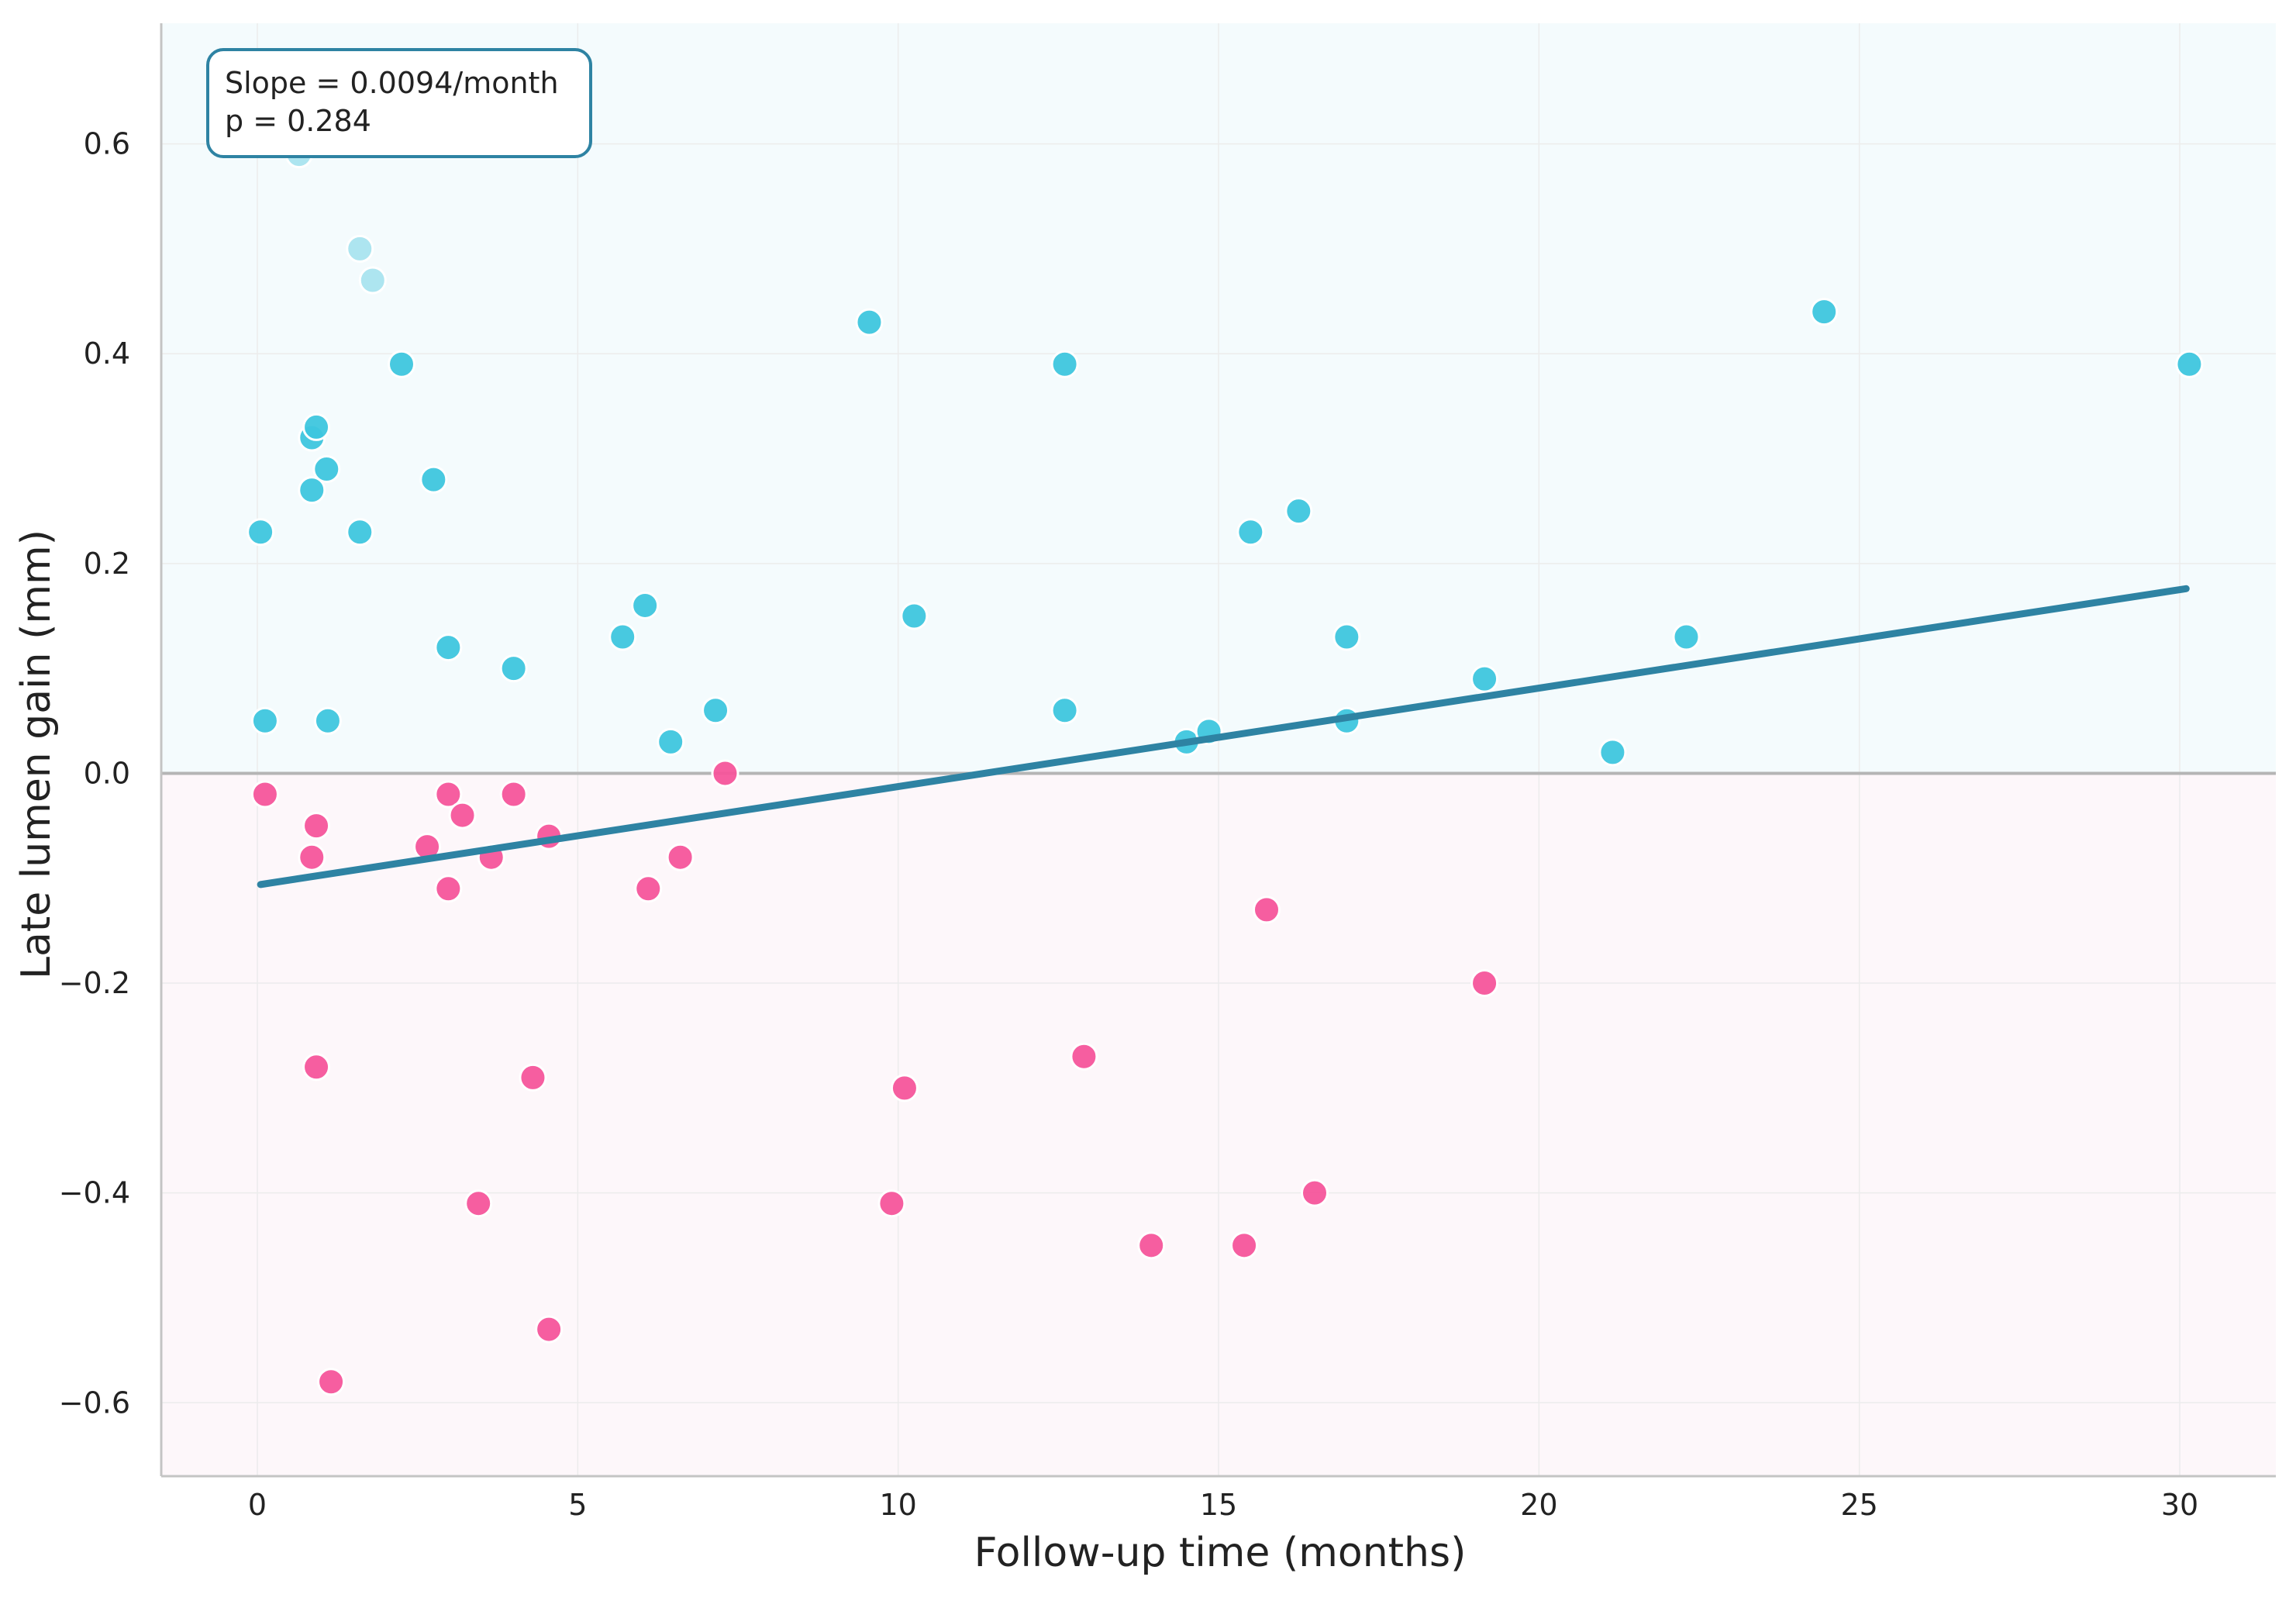  I want to click on y-tick-label: 0.0, so click(107, 773).